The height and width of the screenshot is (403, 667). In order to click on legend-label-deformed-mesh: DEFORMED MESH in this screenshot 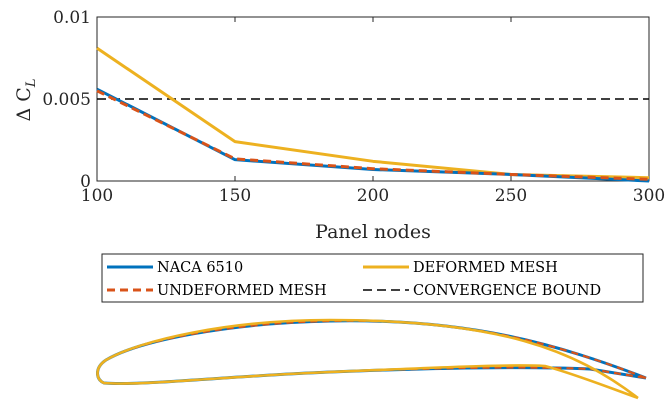, I will do `click(485, 268)`.